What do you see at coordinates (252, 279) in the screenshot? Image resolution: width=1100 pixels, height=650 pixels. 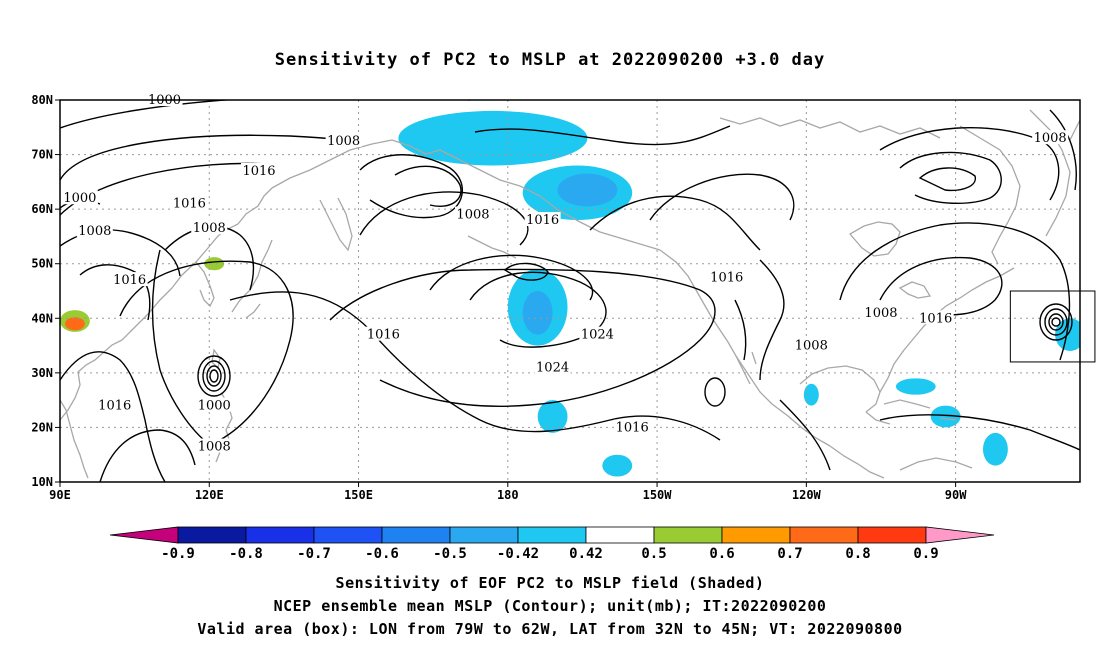 I see `japan-coast` at bounding box center [252, 279].